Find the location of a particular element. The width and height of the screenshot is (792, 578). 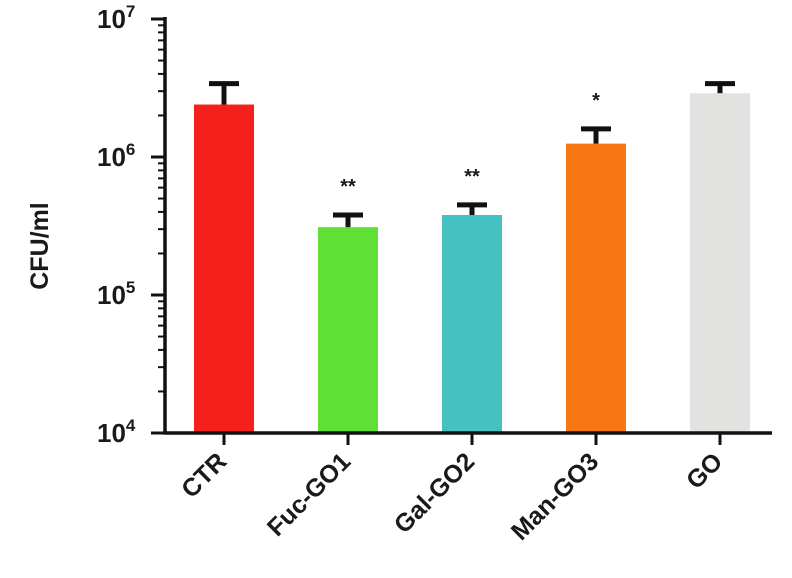

y-tick-label: 10⁶ is located at coordinates (116, 156).